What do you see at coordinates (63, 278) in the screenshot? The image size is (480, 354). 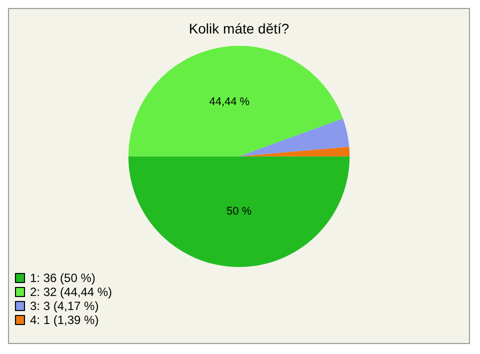 I see `legend-label: 1: 36 (50 %)` at bounding box center [63, 278].